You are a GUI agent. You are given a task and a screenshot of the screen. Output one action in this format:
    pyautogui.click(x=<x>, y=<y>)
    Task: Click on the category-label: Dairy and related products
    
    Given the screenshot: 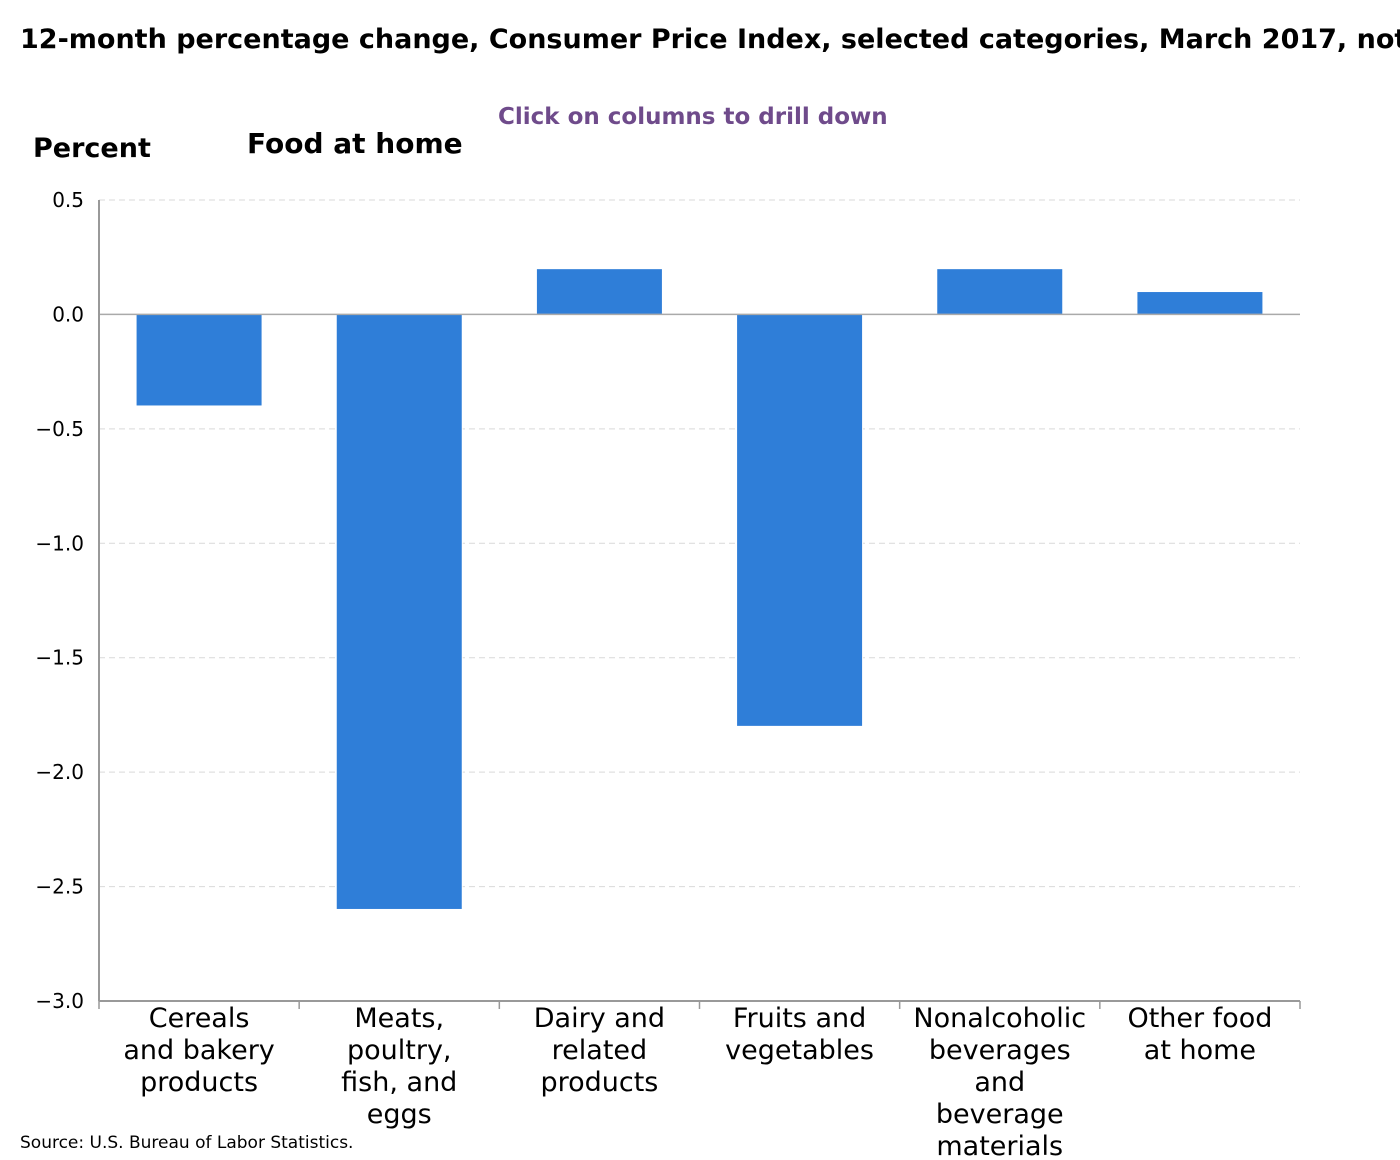 What is the action you would take?
    pyautogui.click(x=599, y=1050)
    